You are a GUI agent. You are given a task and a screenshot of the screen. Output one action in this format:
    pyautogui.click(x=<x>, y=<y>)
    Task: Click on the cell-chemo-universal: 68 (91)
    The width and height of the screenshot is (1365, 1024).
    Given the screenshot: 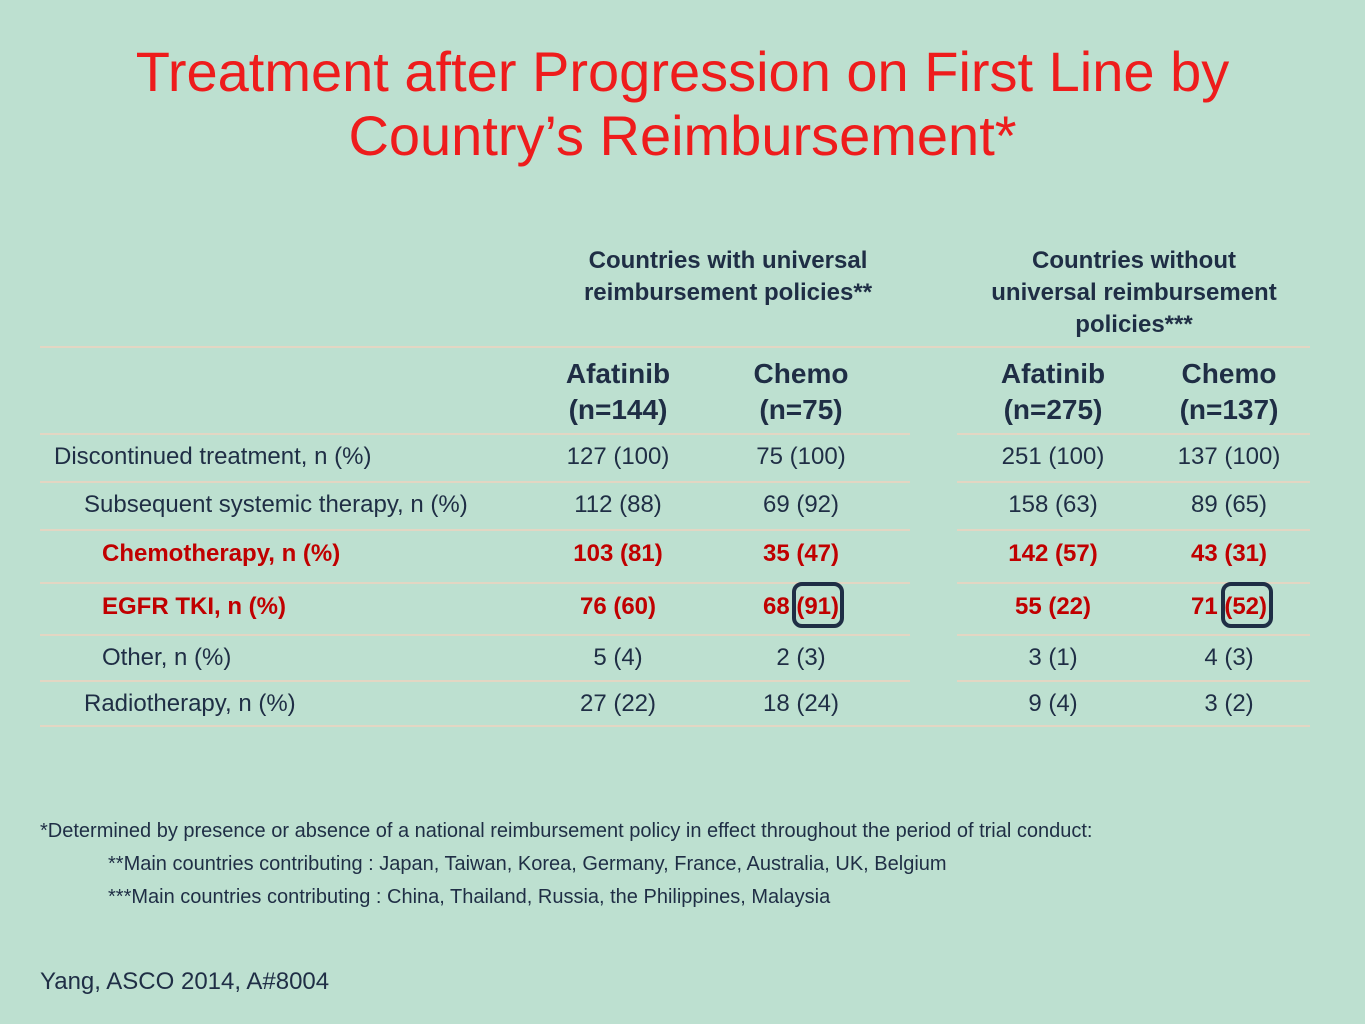 What is the action you would take?
    pyautogui.click(x=801, y=606)
    